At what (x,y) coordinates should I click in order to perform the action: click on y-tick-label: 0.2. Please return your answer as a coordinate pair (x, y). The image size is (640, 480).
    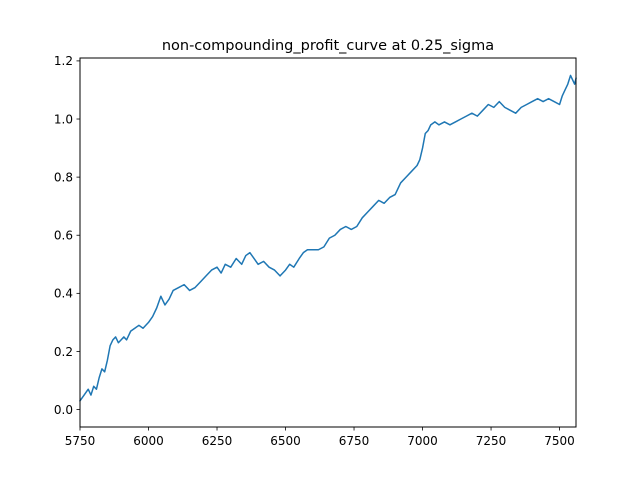
    Looking at the image, I should click on (63, 352).